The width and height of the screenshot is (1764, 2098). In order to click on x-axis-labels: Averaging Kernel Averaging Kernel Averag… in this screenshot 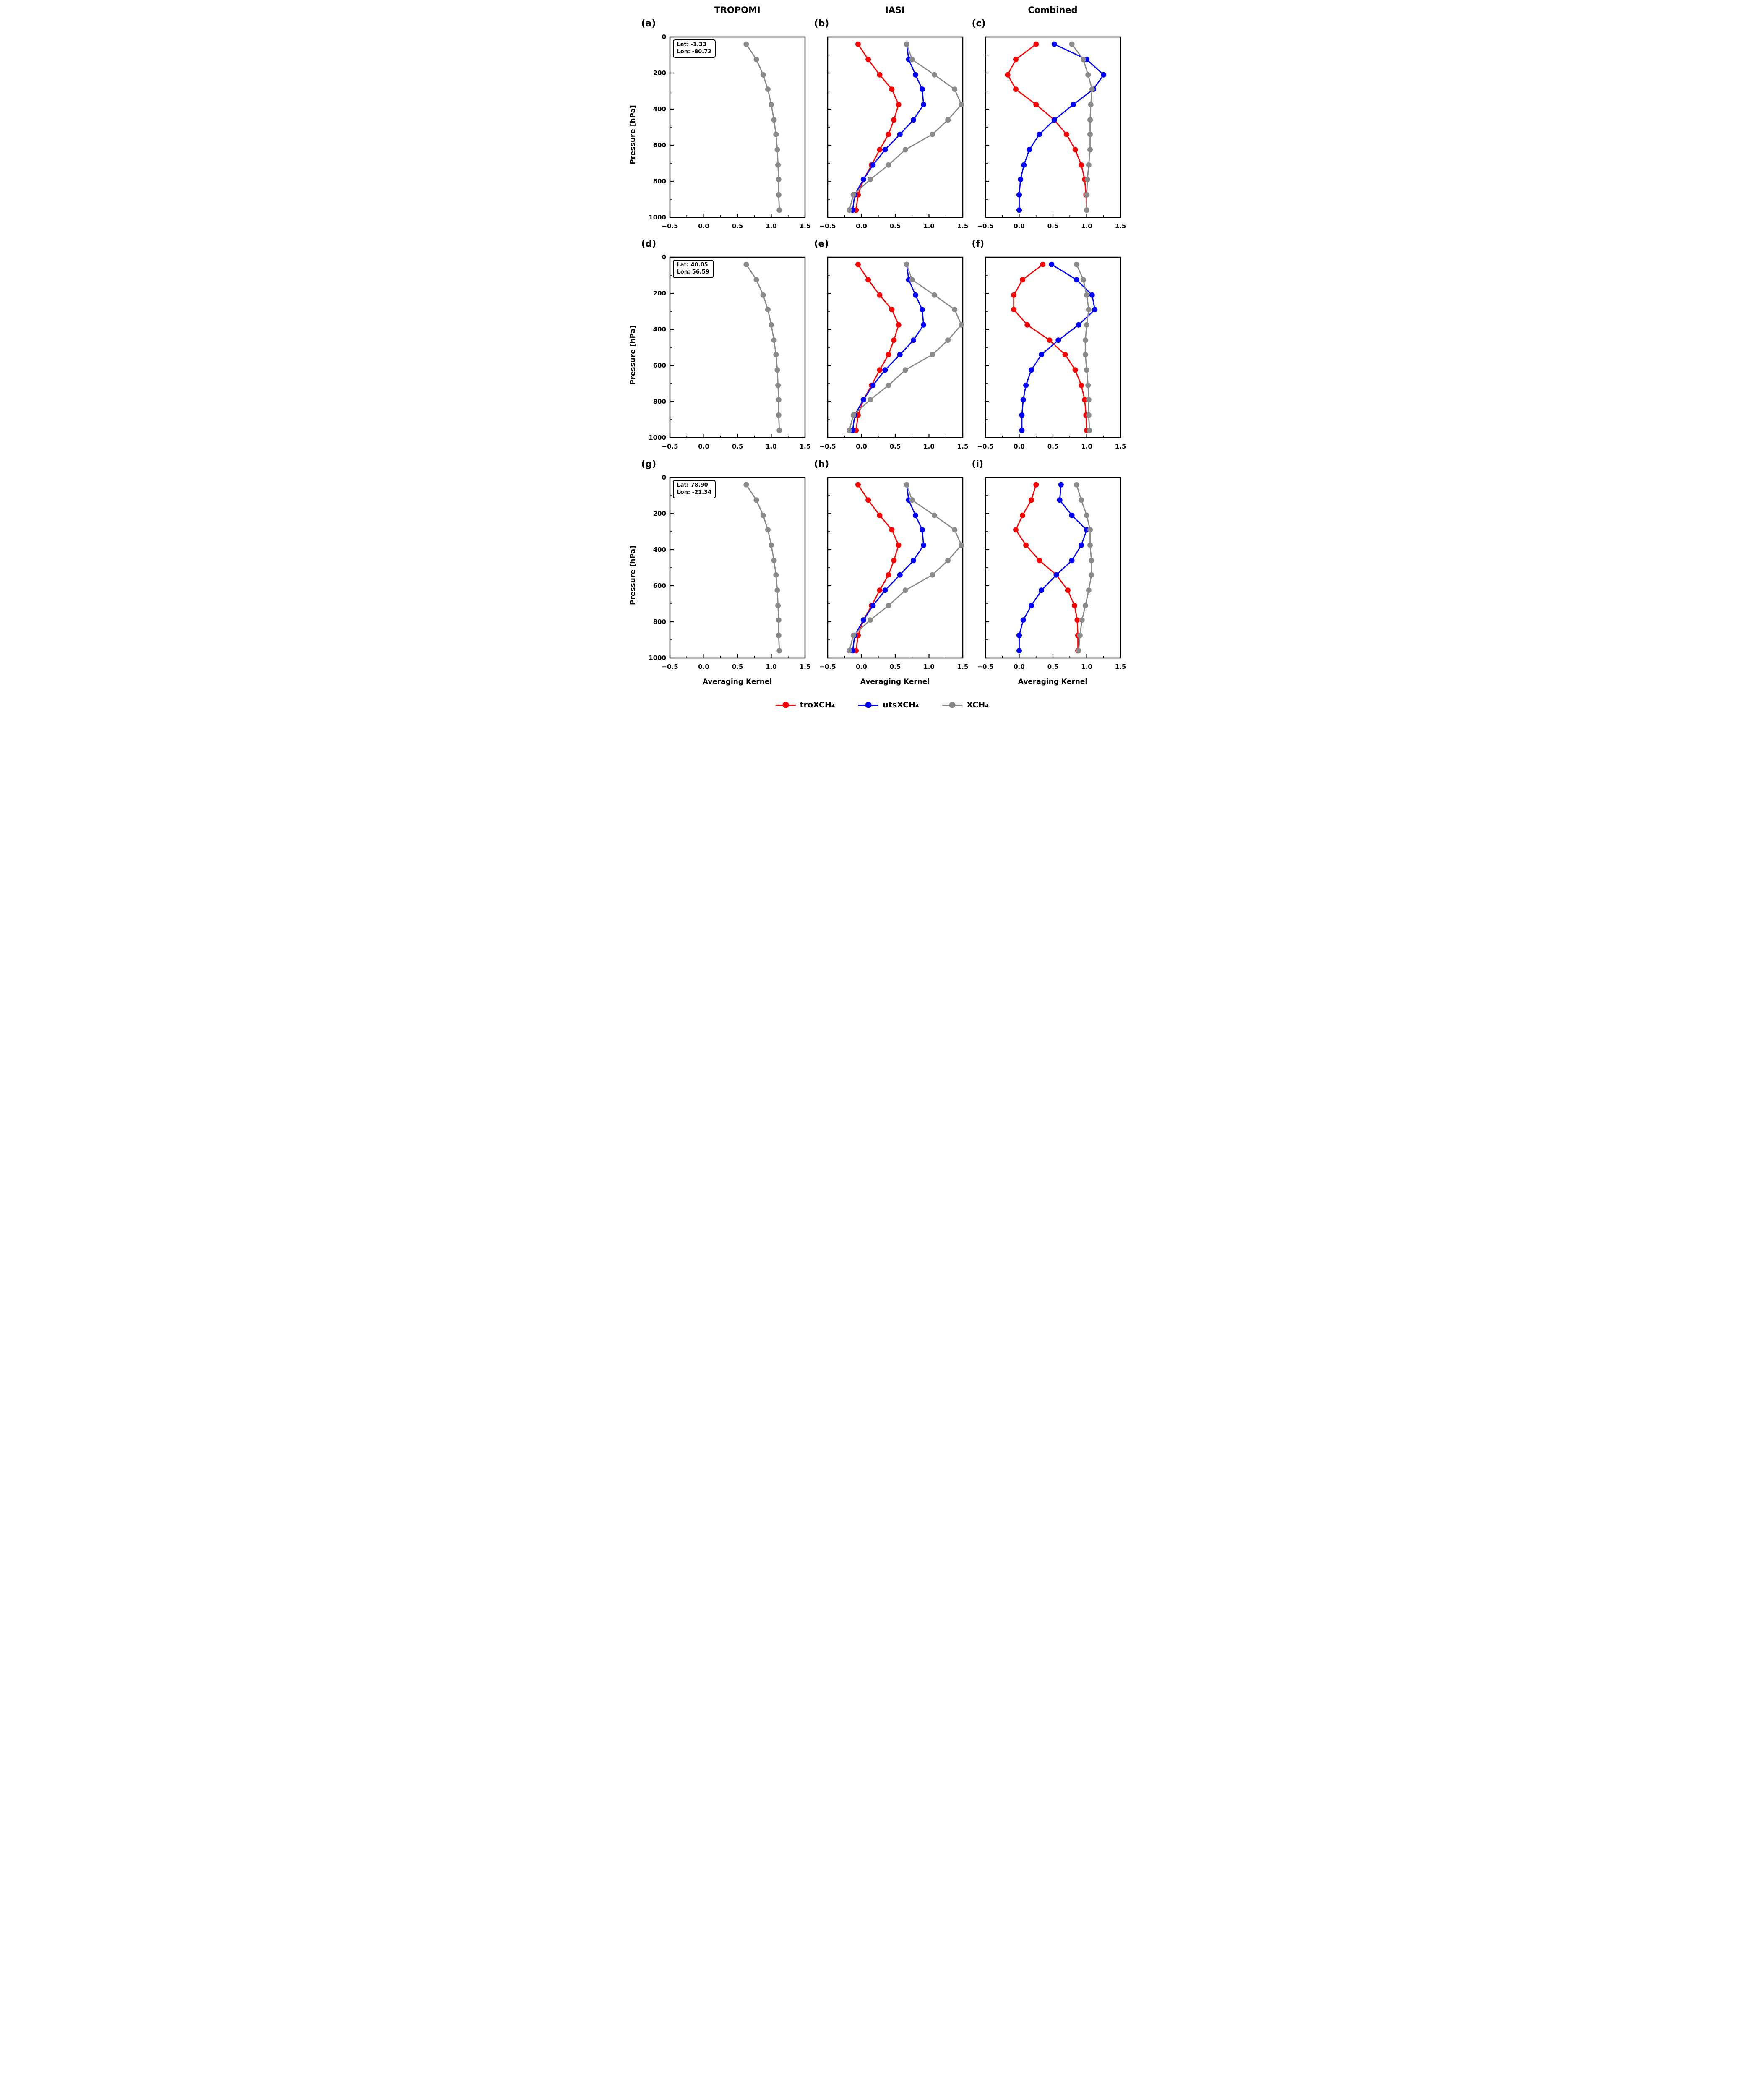, I will do `click(882, 682)`.